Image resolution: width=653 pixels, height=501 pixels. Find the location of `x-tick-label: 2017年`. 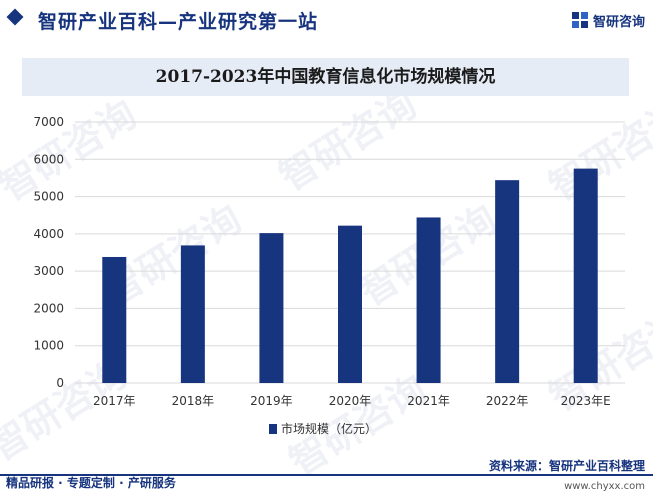

x-tick-label: 2017年 is located at coordinates (114, 401).